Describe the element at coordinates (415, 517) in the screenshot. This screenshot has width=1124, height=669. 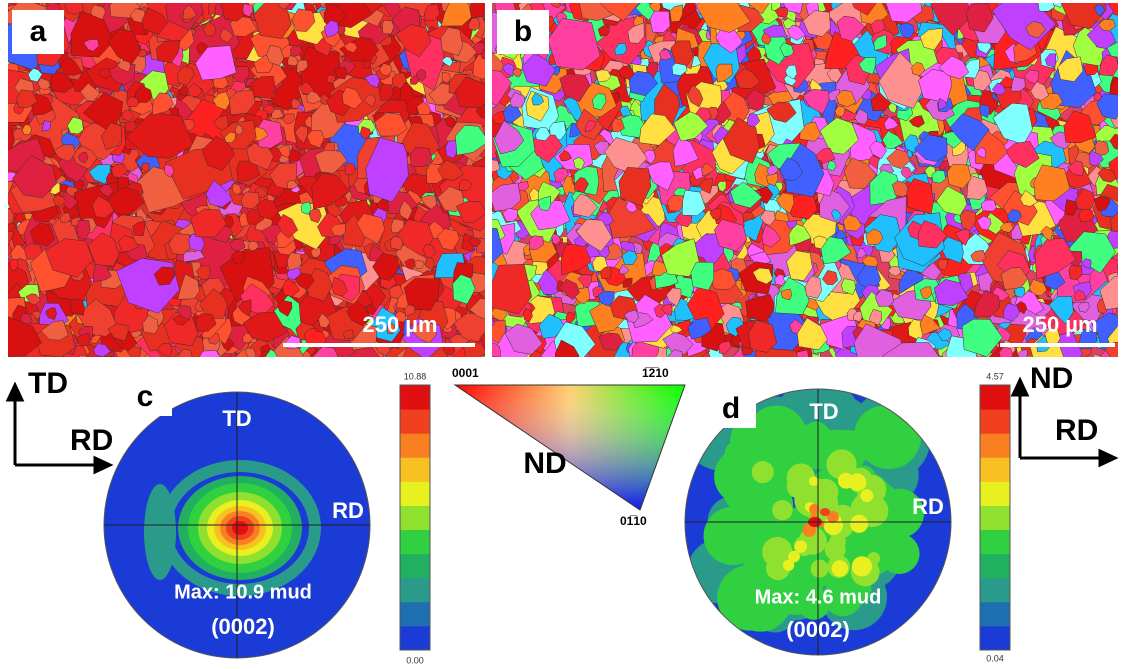
I see `color-bar` at that location.